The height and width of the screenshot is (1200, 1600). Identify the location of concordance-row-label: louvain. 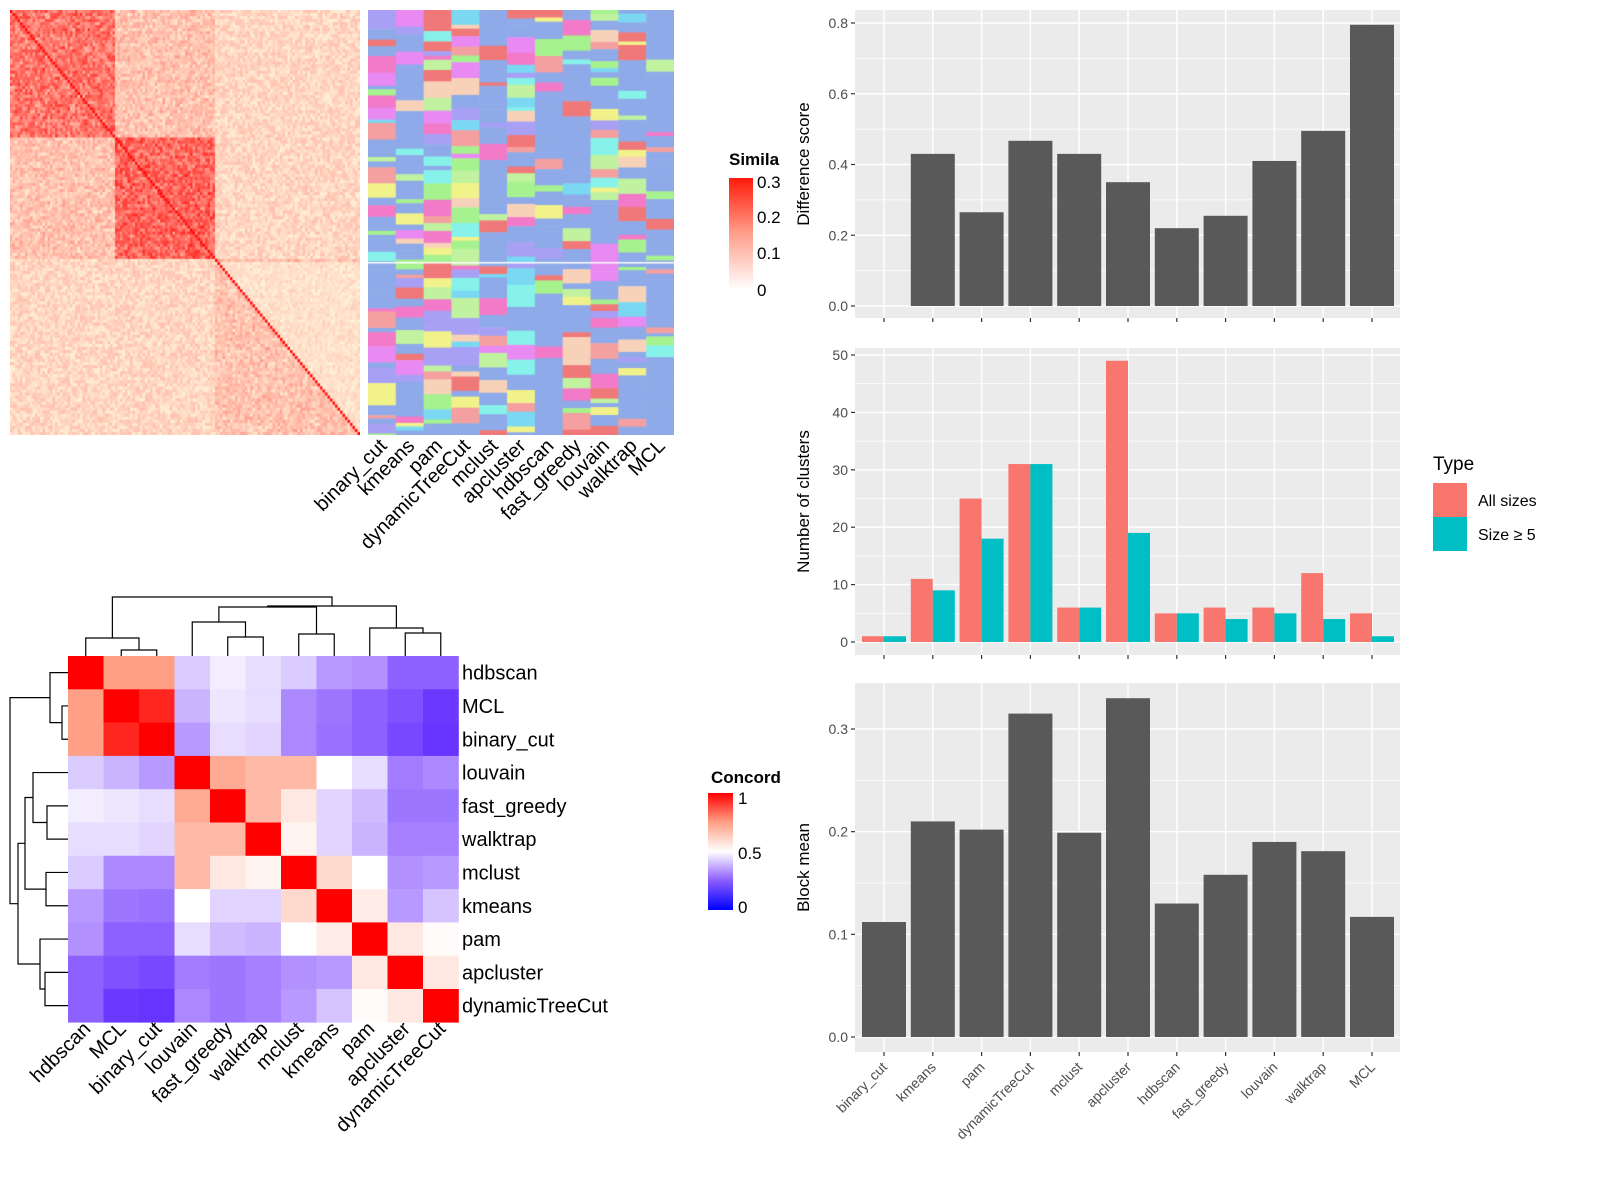
(493, 774).